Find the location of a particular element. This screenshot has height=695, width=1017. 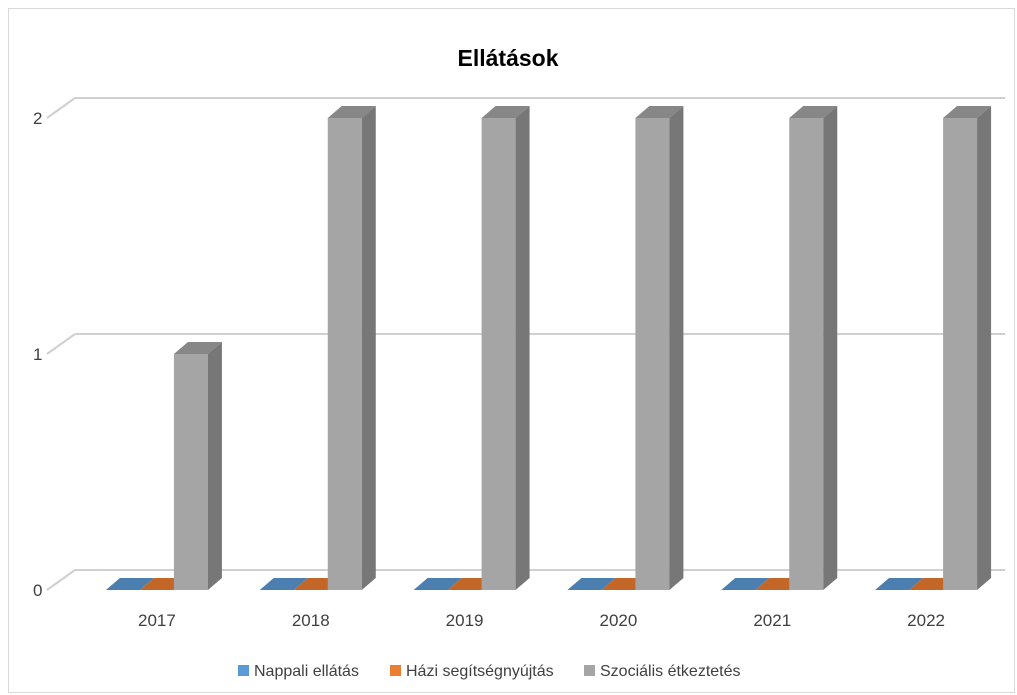

x-tick-label: 2022 is located at coordinates (926, 620).